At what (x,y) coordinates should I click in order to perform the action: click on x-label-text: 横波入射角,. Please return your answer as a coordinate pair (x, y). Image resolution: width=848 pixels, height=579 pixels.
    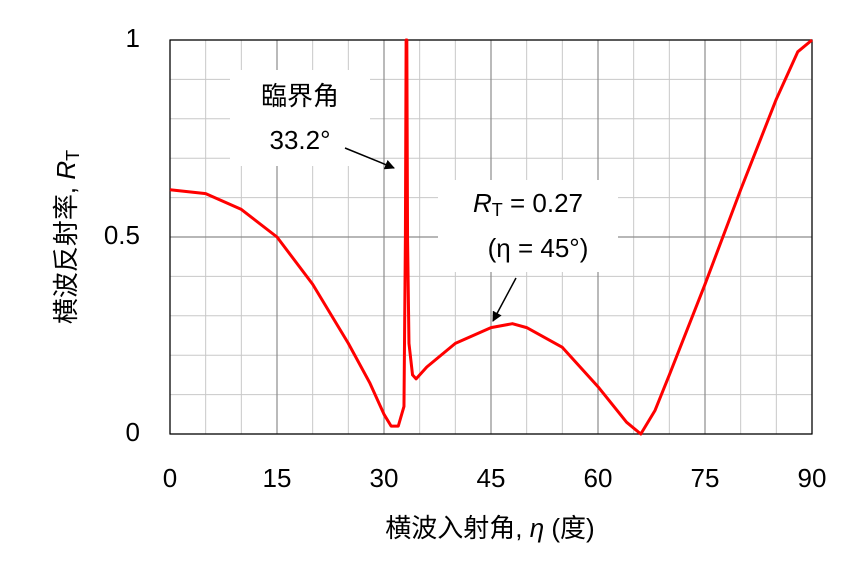
    Looking at the image, I should click on (457, 528).